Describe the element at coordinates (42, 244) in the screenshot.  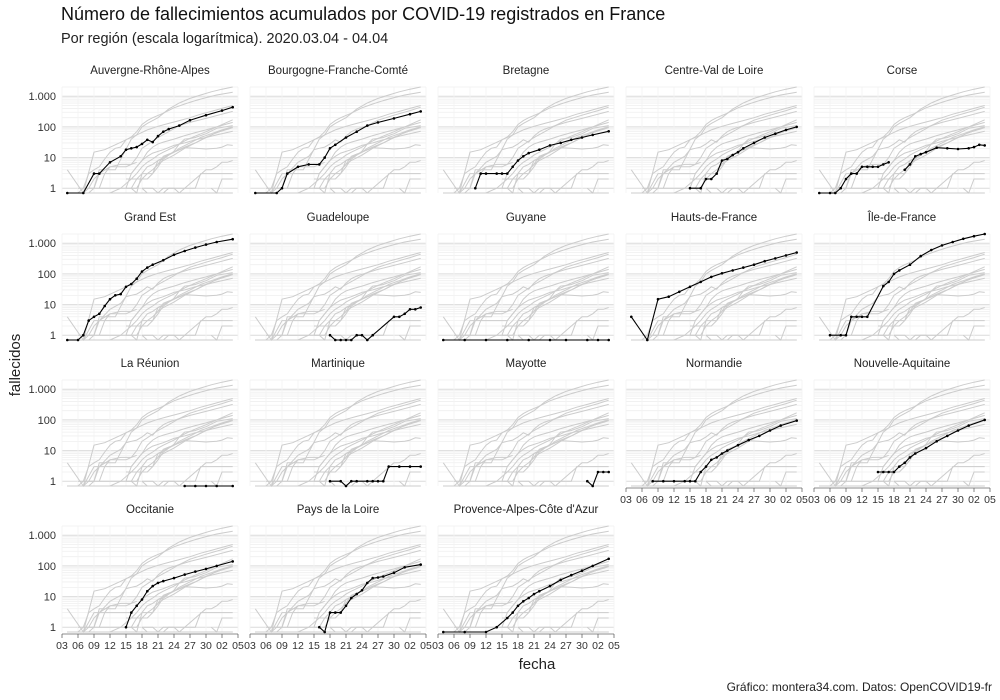
I see `y-tick-label: 1.000` at that location.